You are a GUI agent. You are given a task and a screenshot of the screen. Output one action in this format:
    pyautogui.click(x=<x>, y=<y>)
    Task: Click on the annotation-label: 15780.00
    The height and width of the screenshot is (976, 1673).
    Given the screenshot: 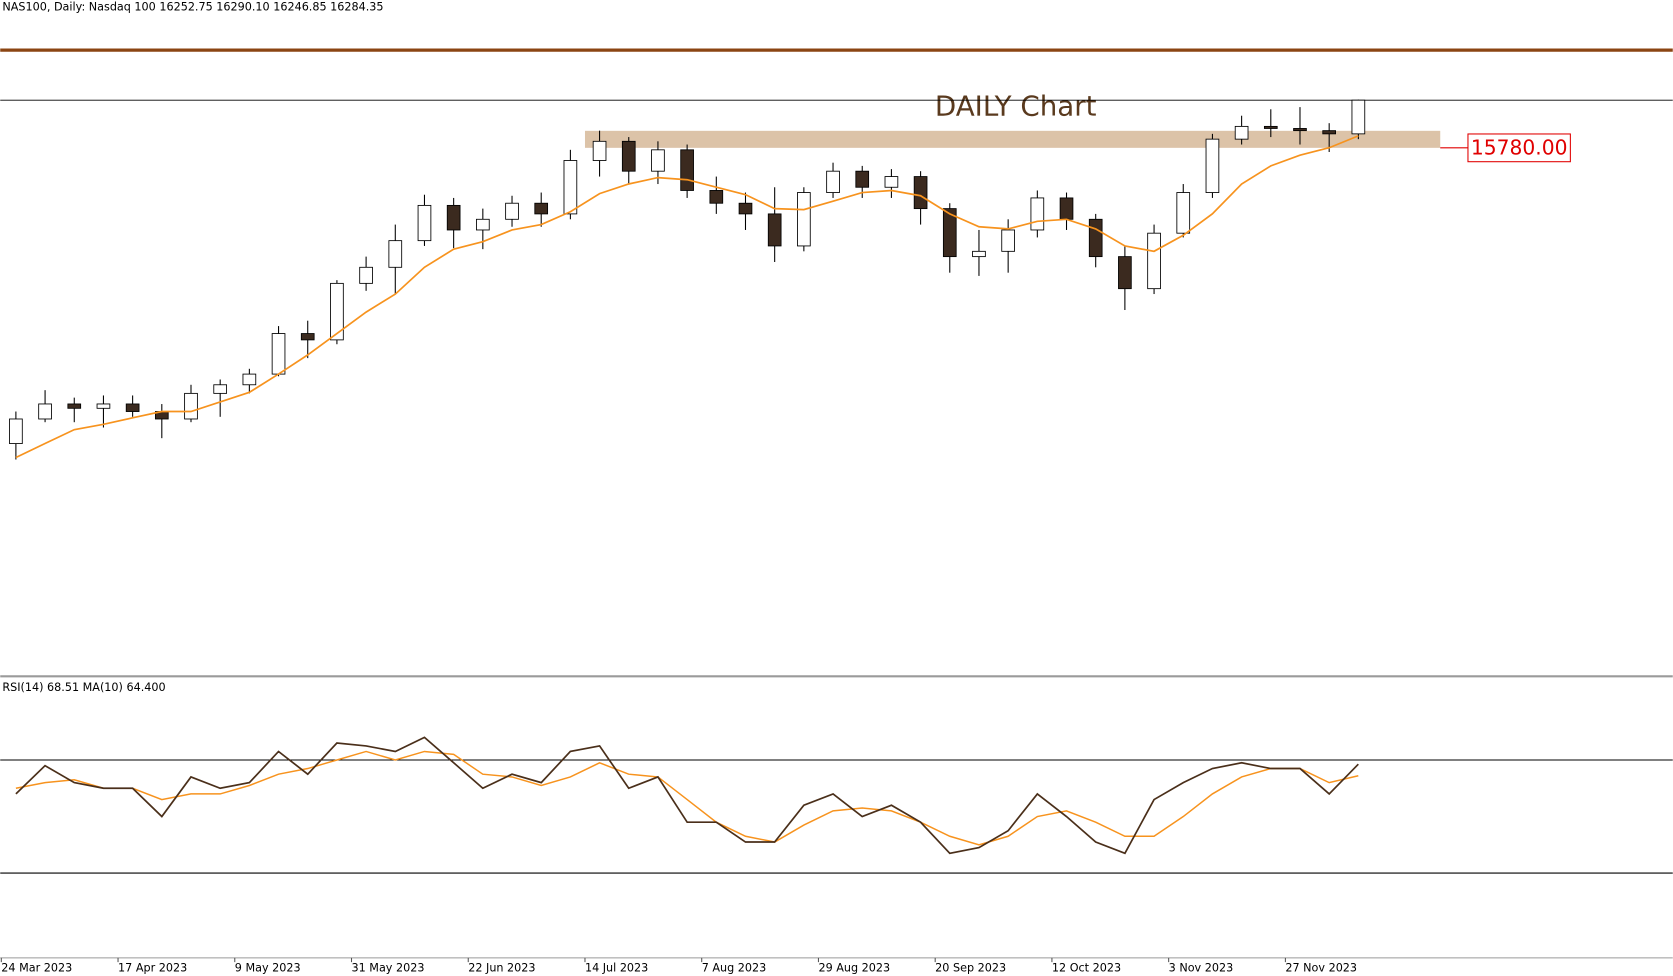 What is the action you would take?
    pyautogui.click(x=1519, y=147)
    